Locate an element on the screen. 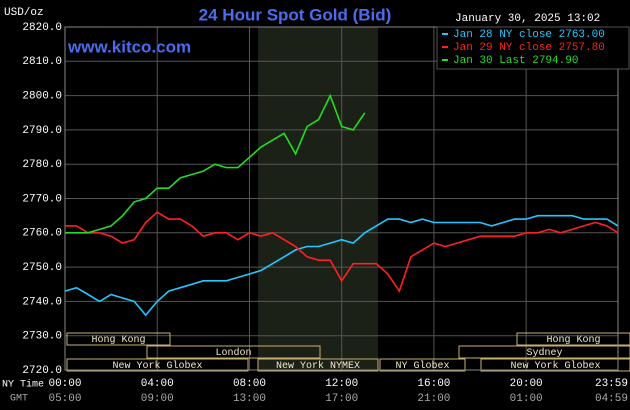 Image resolution: width=630 pixels, height=410 pixels. y-tick-label: 2780.0 is located at coordinates (42, 165).